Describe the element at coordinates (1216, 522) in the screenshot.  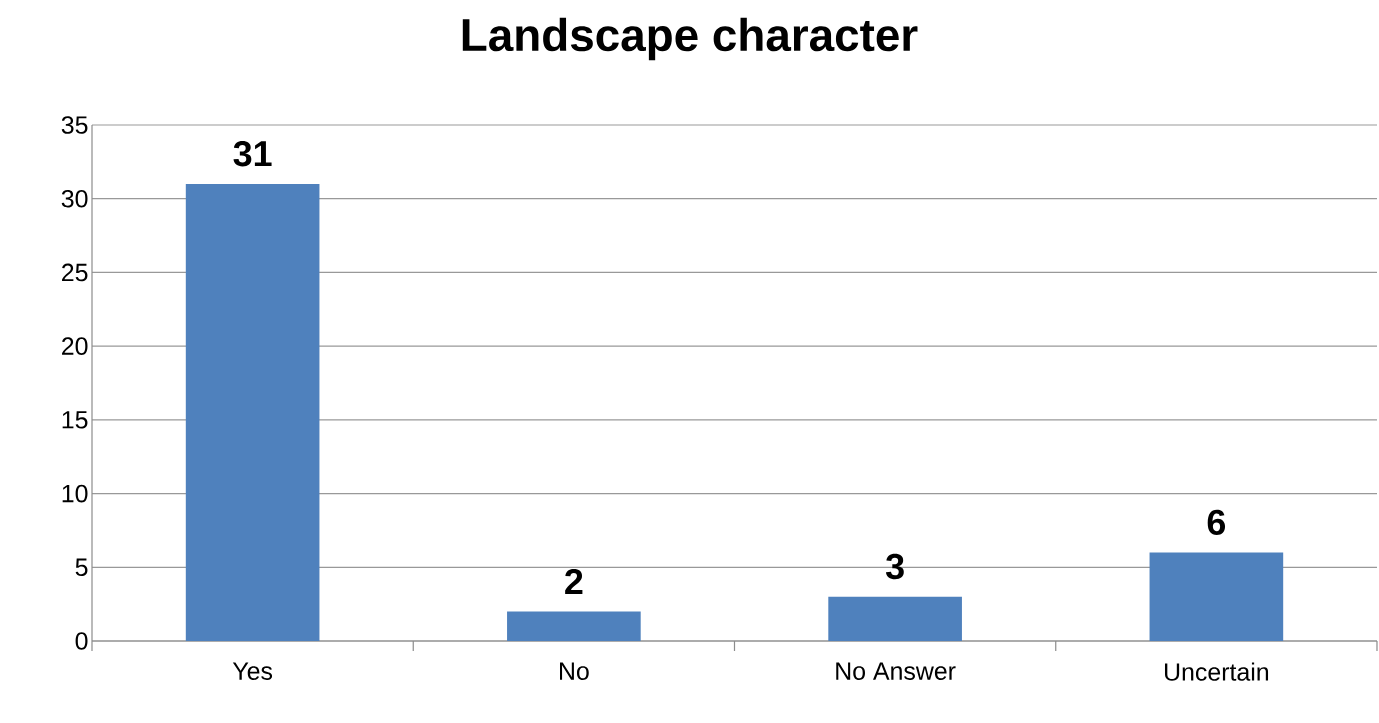
I see `data-label: 6` at that location.